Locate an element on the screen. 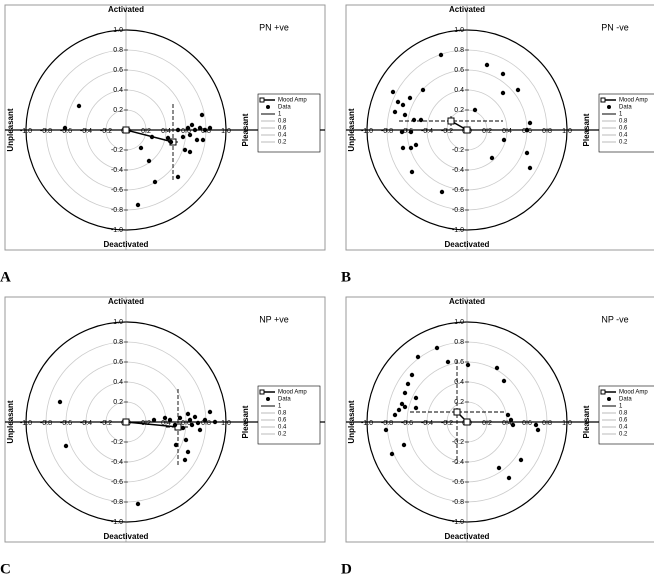 The height and width of the screenshot is (579, 654). mood-amp-marker is located at coordinates (451, 121).